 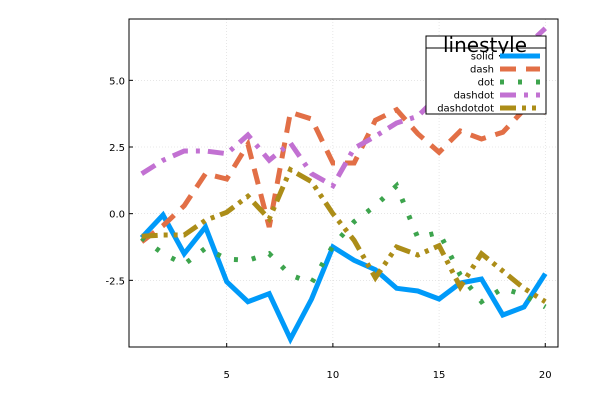 I want to click on legend-label-solid: solid, so click(x=482, y=57).